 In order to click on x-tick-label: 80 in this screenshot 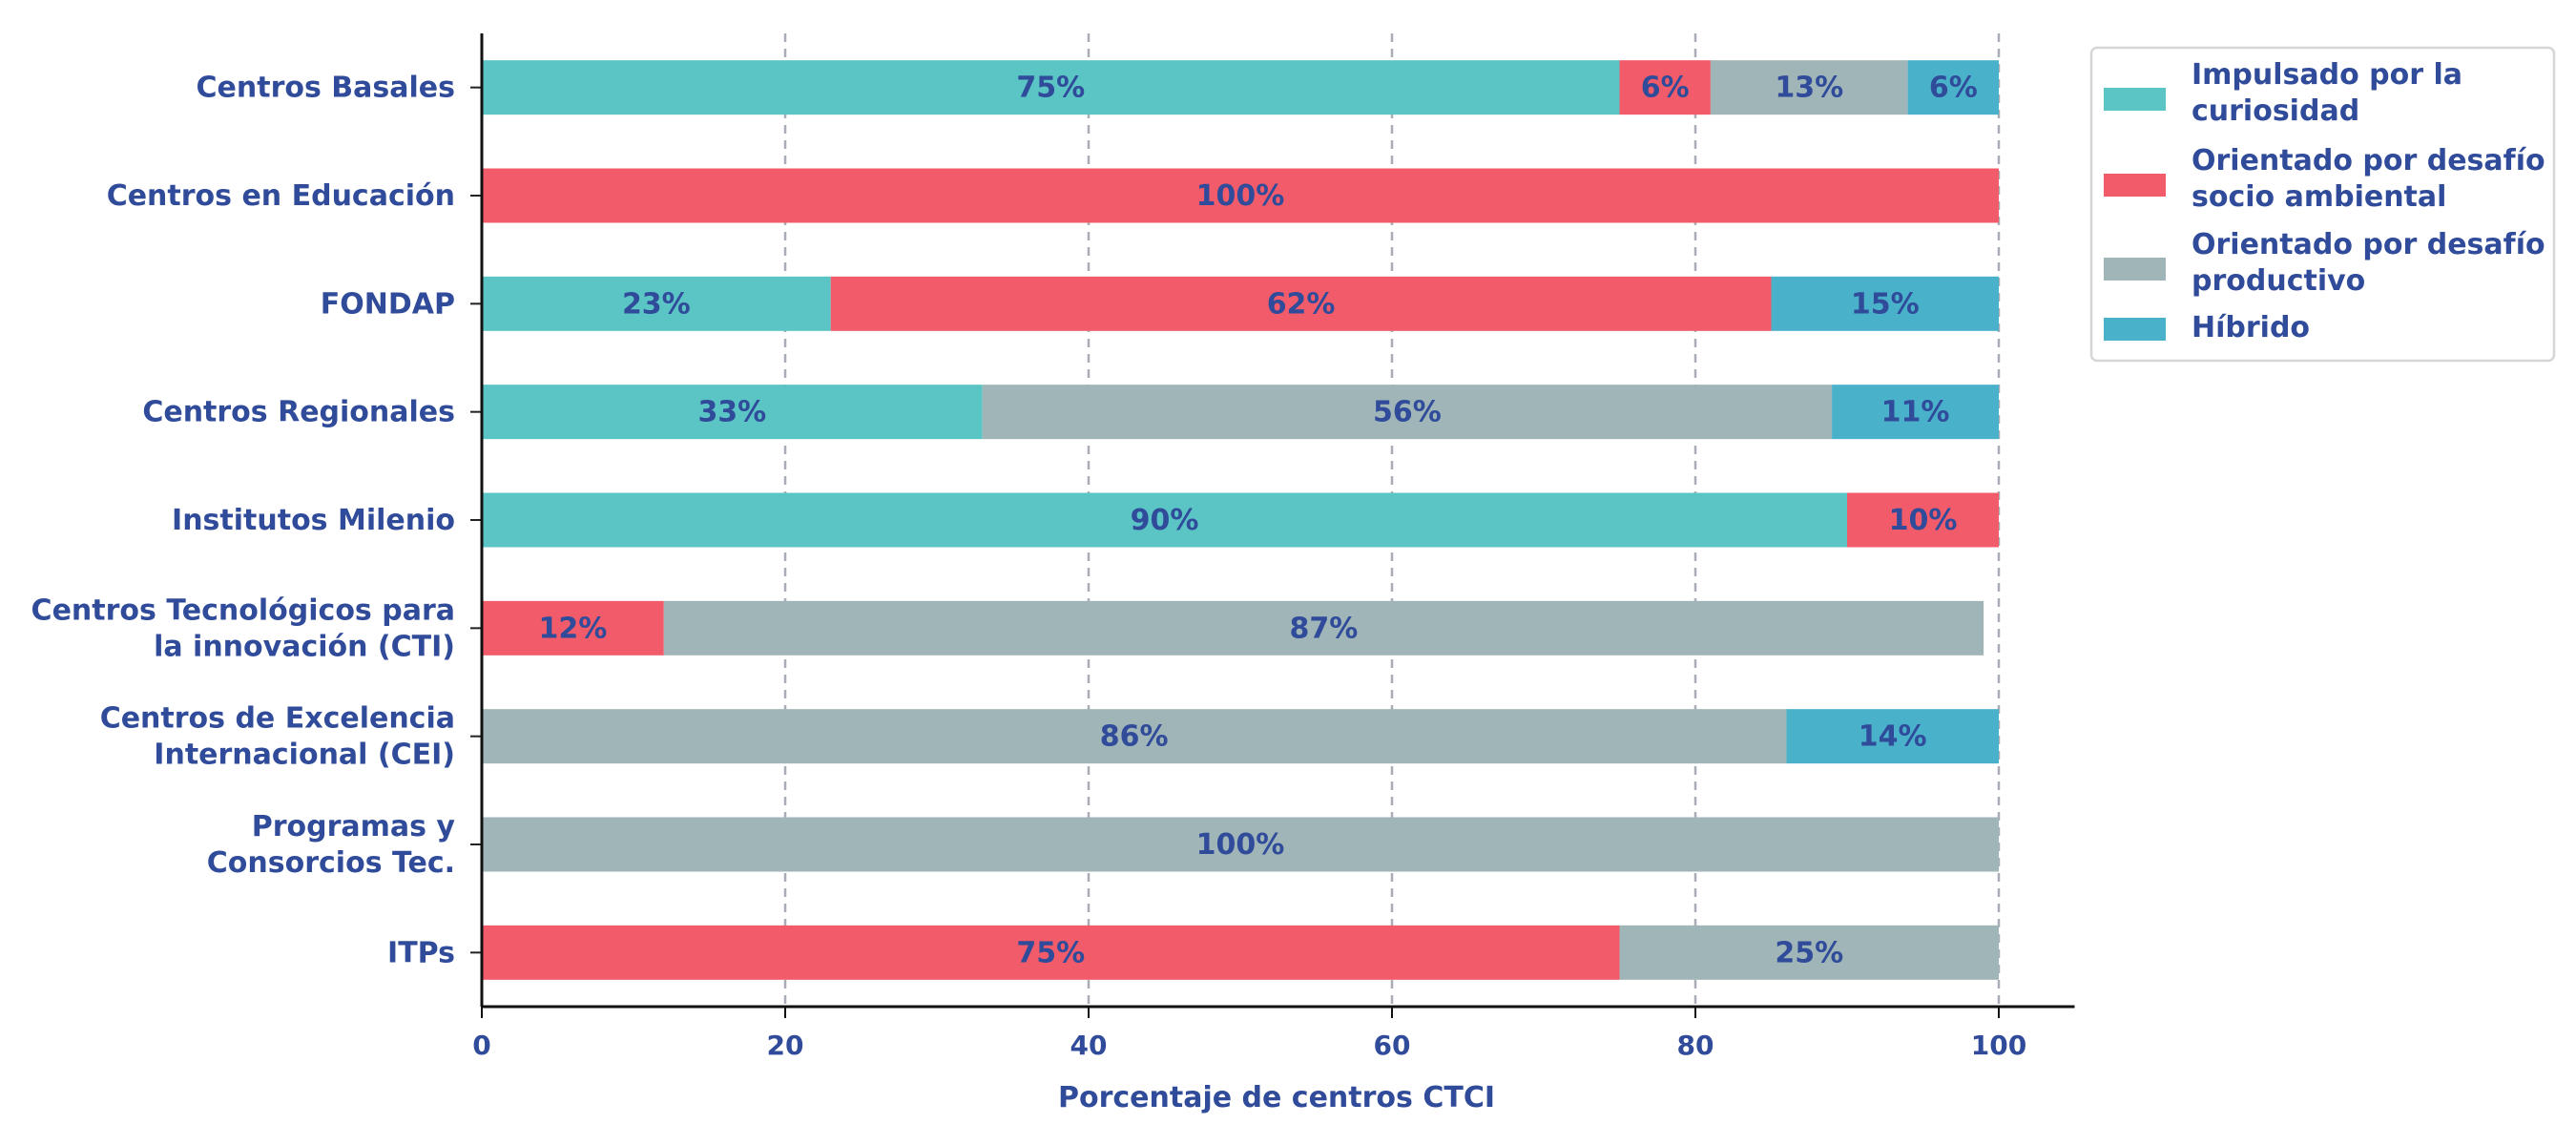, I will do `click(1695, 1045)`.